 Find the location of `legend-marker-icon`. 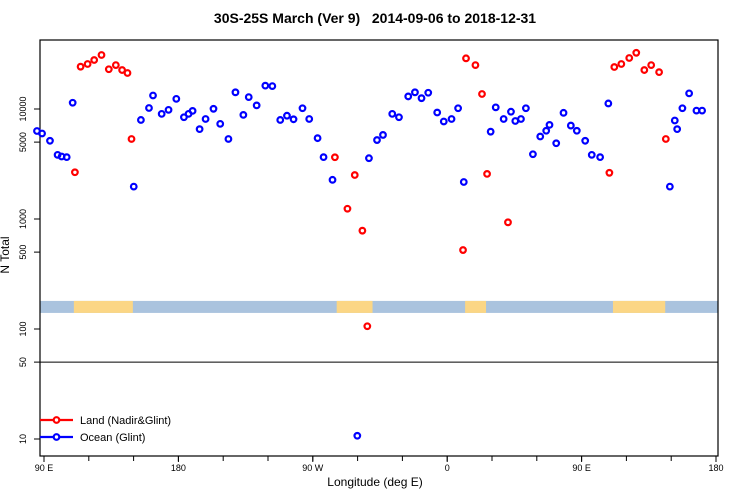

legend-marker-icon is located at coordinates (56, 420).